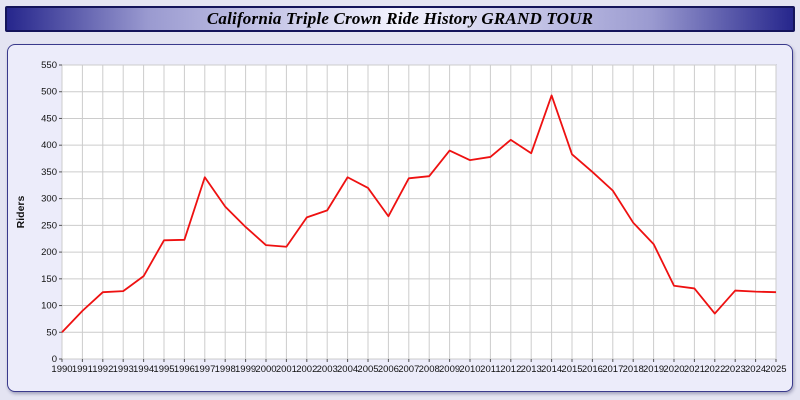  Describe the element at coordinates (755, 369) in the screenshot. I see `x-tick-label: 2024` at that location.